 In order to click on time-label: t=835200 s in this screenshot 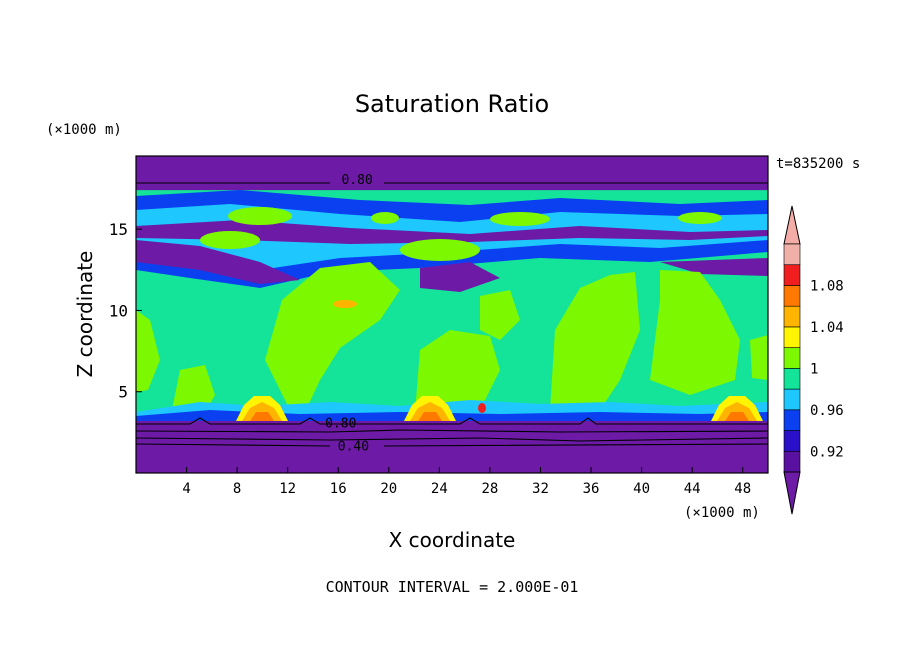, I will do `click(818, 164)`.